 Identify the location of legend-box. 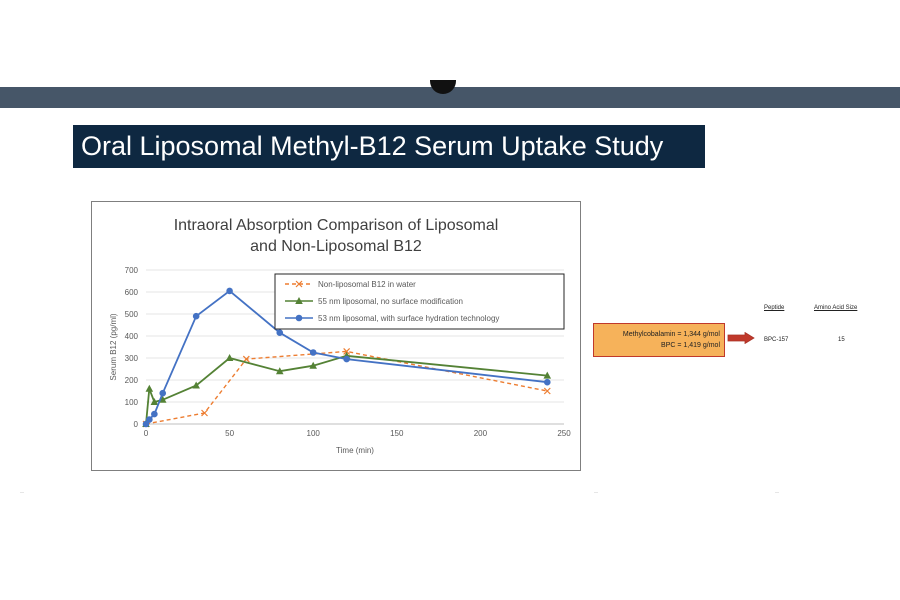
(419, 301).